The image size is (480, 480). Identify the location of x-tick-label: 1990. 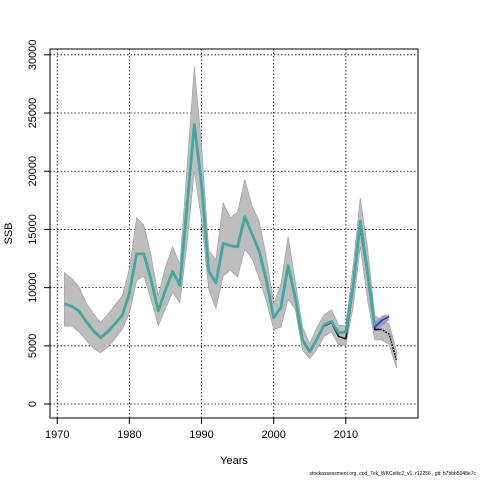
(201, 435).